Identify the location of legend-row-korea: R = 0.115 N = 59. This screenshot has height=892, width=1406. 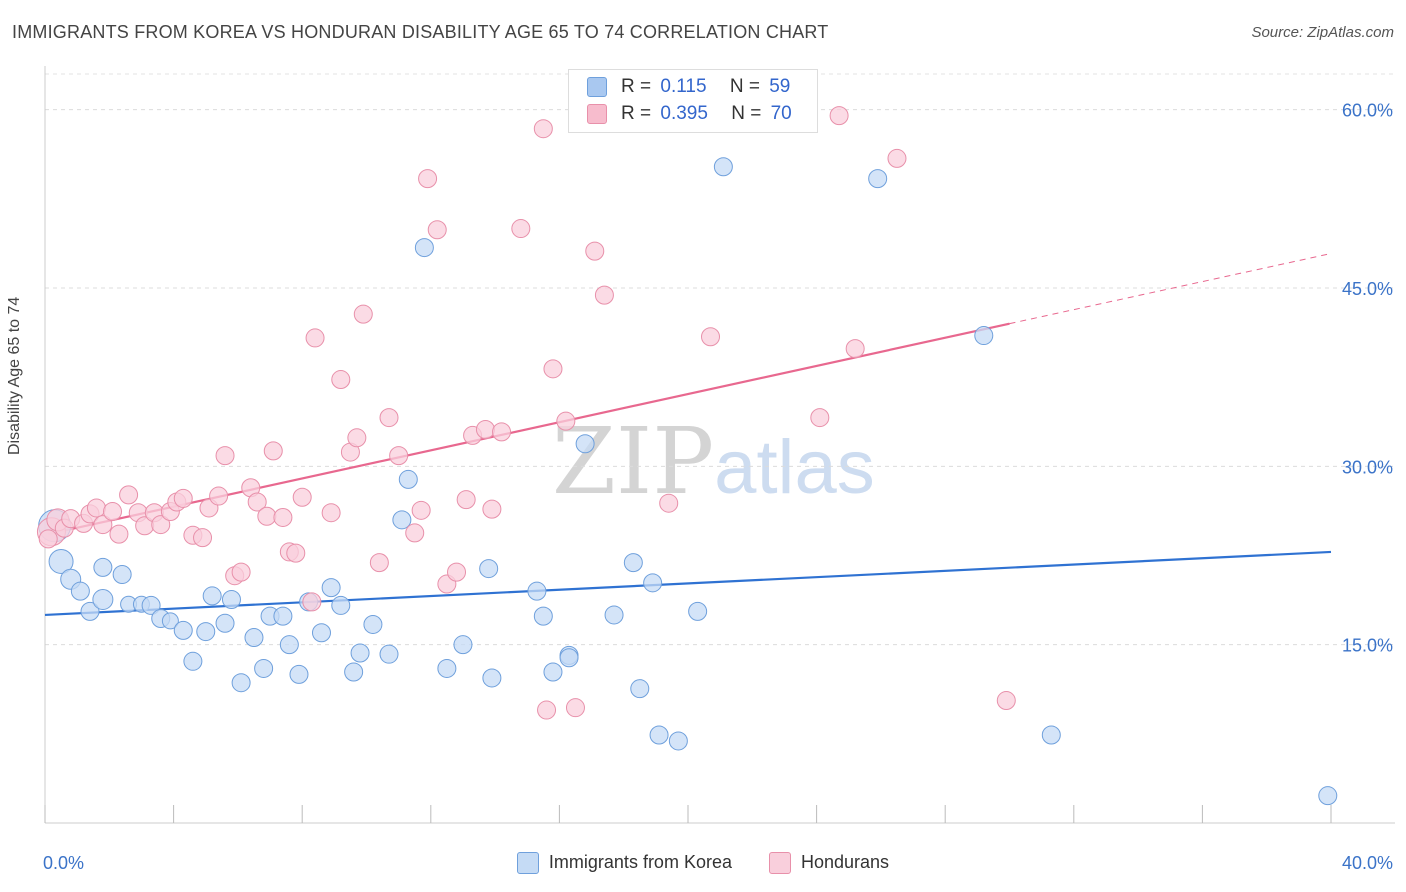
(688, 88).